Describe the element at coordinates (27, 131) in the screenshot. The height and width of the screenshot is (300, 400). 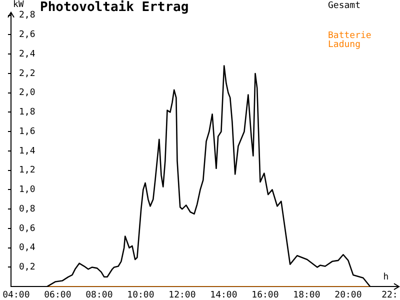
I see `y-tick-label: 1,6` at that location.